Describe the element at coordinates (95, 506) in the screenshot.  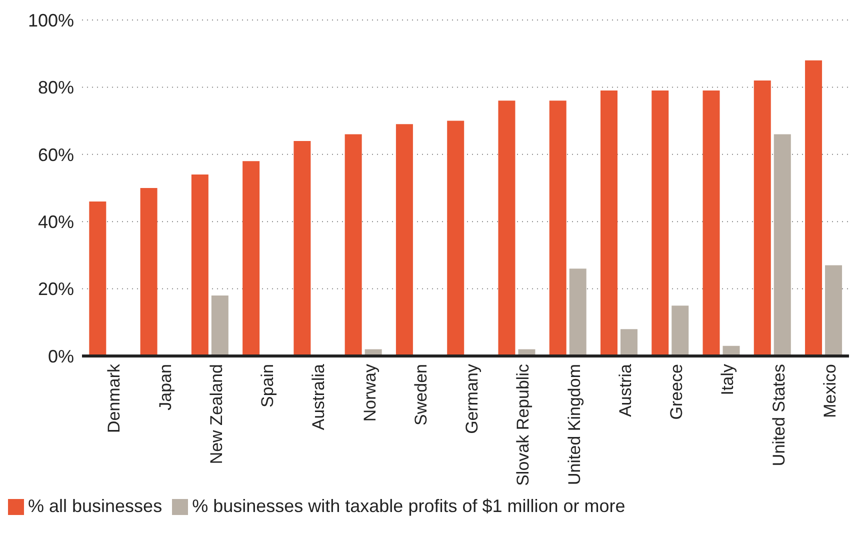
I see `legend-label: % all businesses` at that location.